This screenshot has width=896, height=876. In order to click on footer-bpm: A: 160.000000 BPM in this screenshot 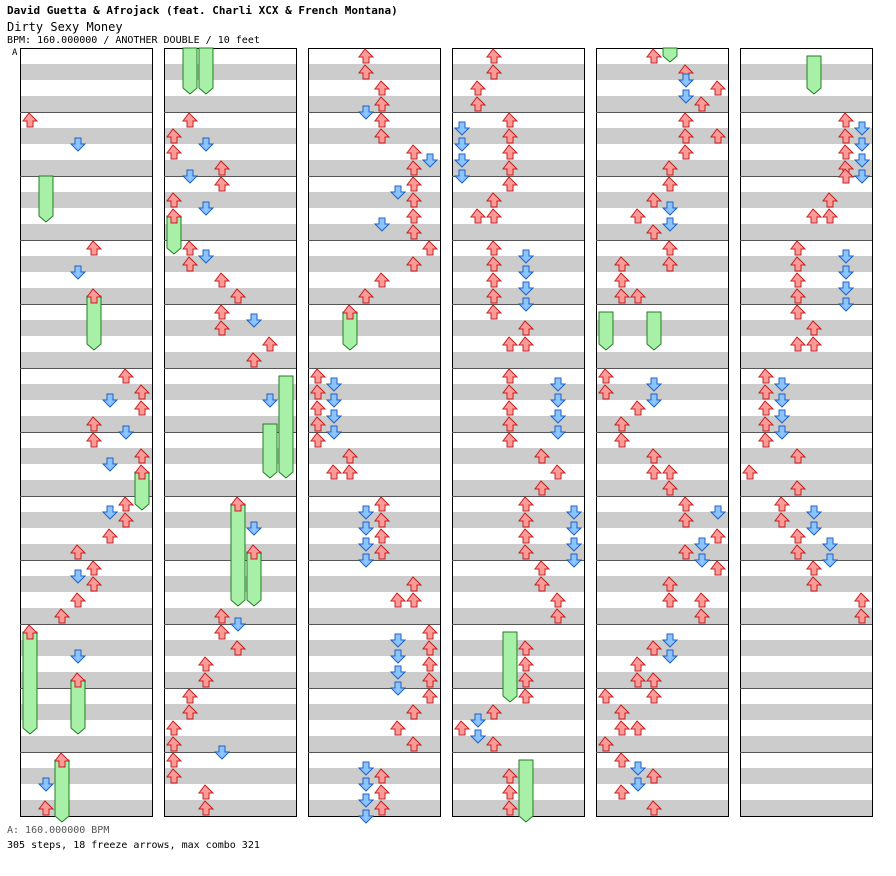, I will do `click(58, 830)`.